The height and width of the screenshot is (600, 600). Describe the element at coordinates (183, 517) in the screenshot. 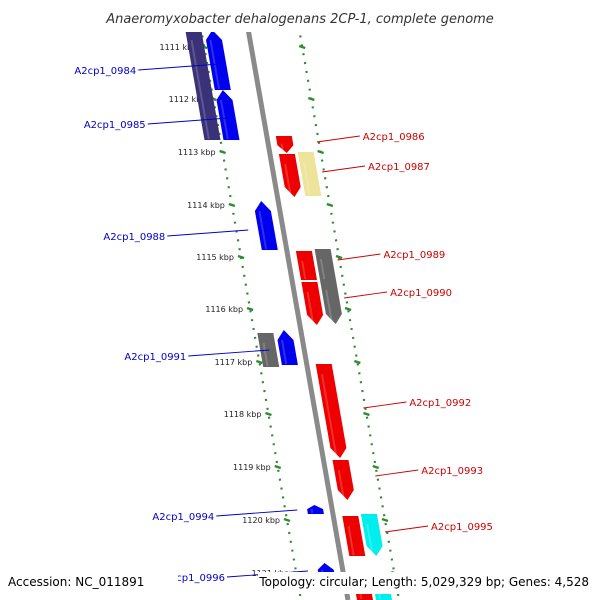

I see `gene-label-a2cp1_0994: A2cp1_0994` at that location.